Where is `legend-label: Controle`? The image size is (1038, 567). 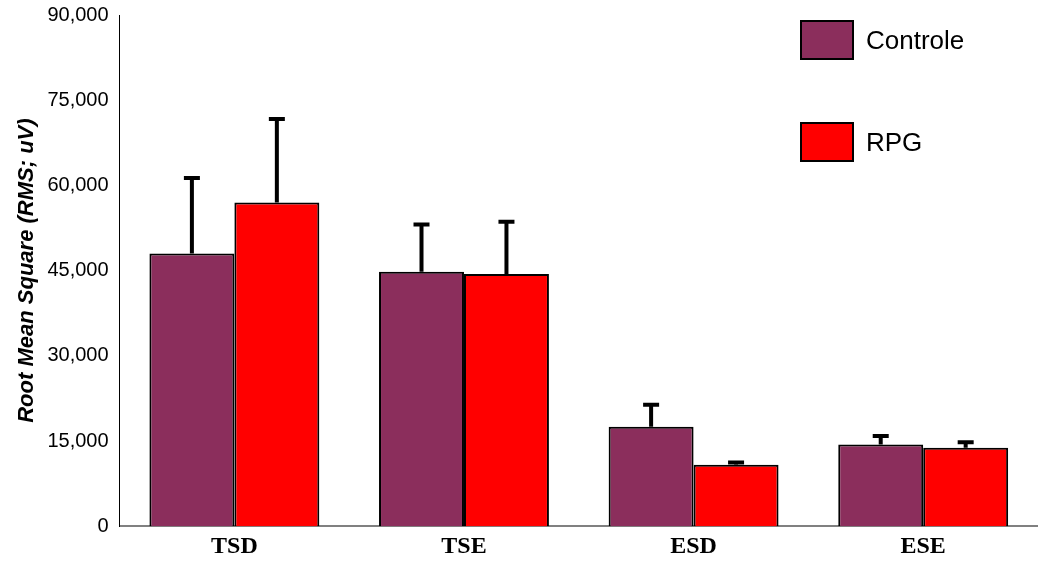
legend-label: Controle is located at coordinates (915, 40).